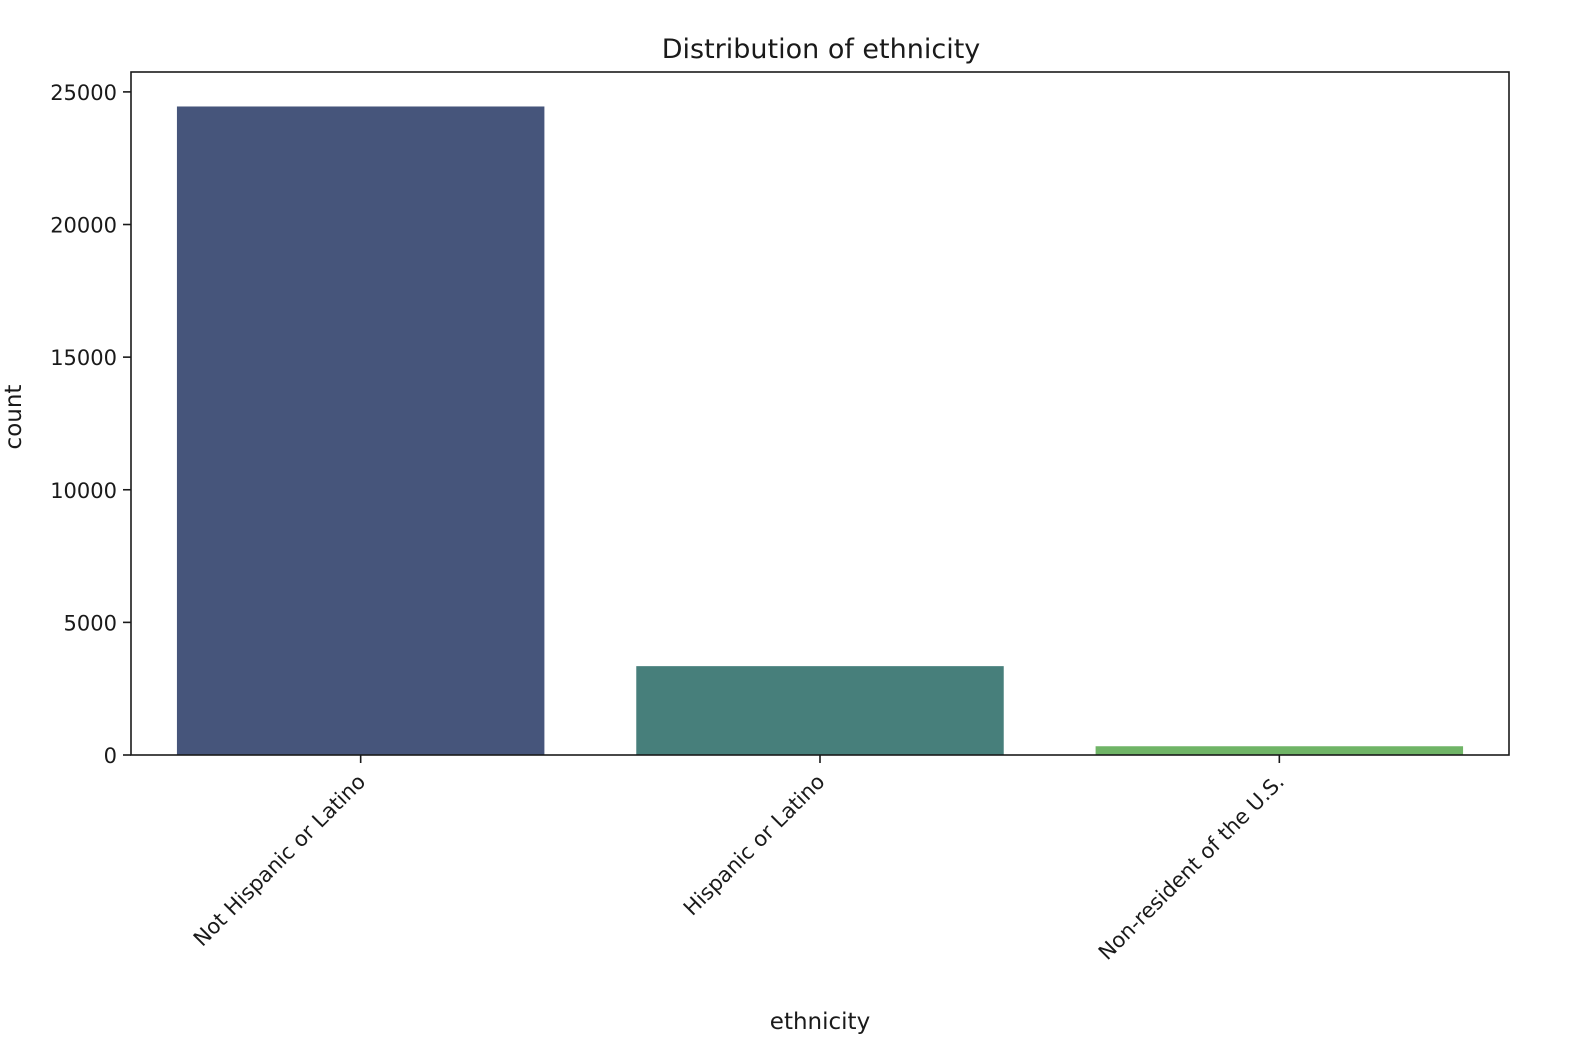 The height and width of the screenshot is (1055, 1570). What do you see at coordinates (83, 93) in the screenshot?
I see `y-tick-label-5: 25000` at bounding box center [83, 93].